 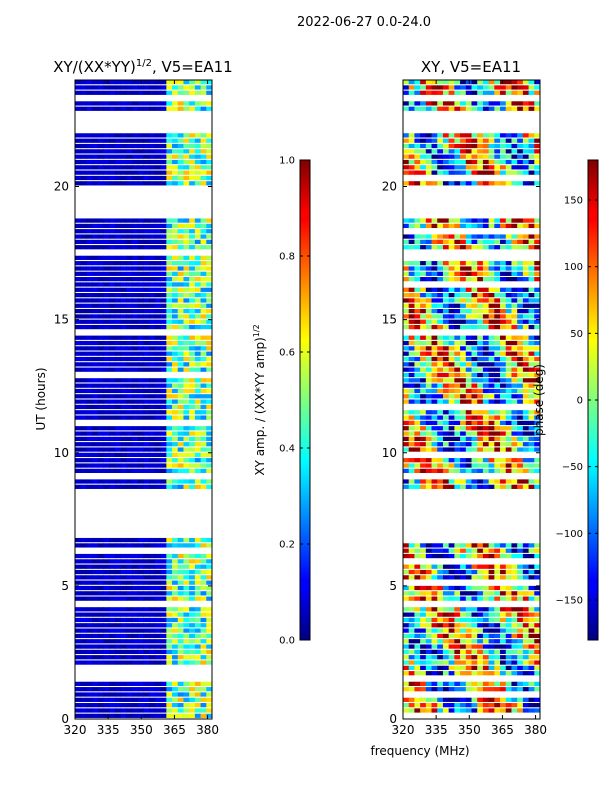 I want to click on y-tick-label: 20, so click(x=61, y=187).